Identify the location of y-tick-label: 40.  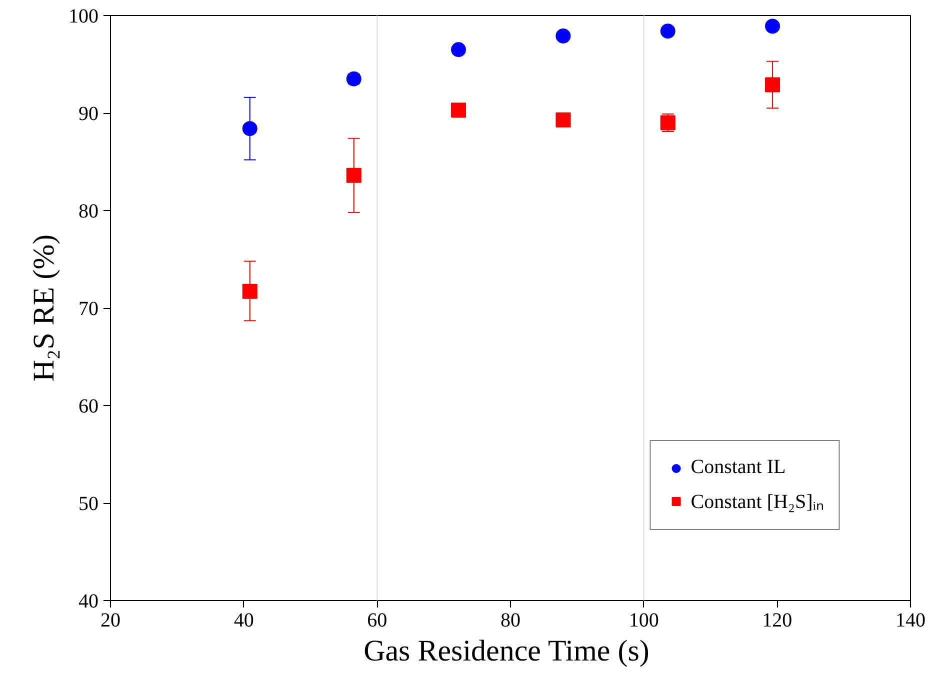
(88, 601).